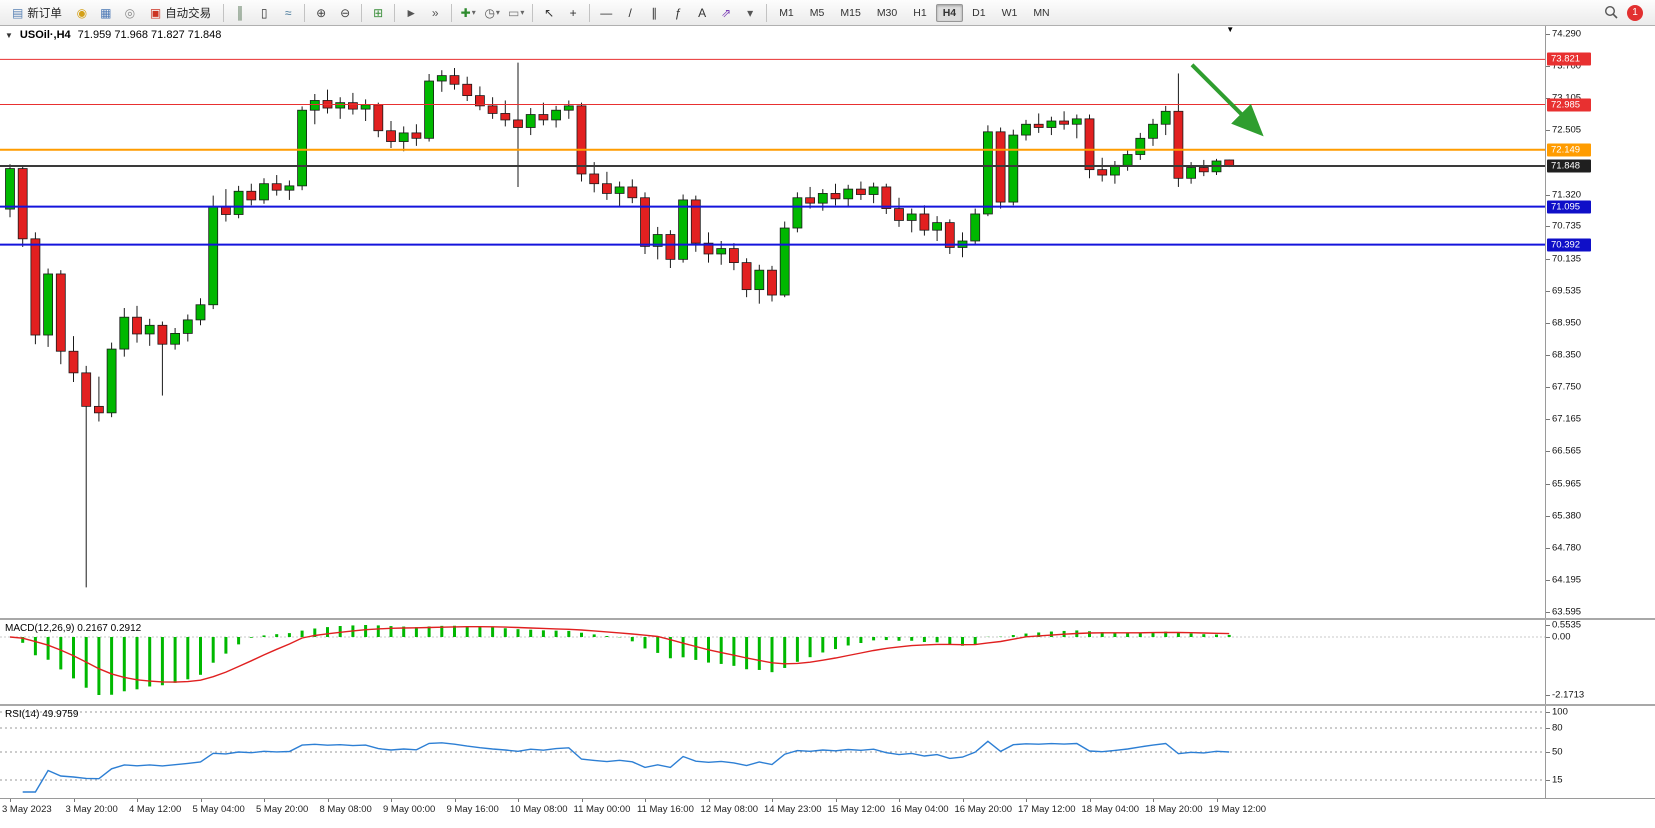 Image resolution: width=1655 pixels, height=828 pixels. Describe the element at coordinates (82, 12) in the screenshot. I see `accounts-icon: ◉` at that location.